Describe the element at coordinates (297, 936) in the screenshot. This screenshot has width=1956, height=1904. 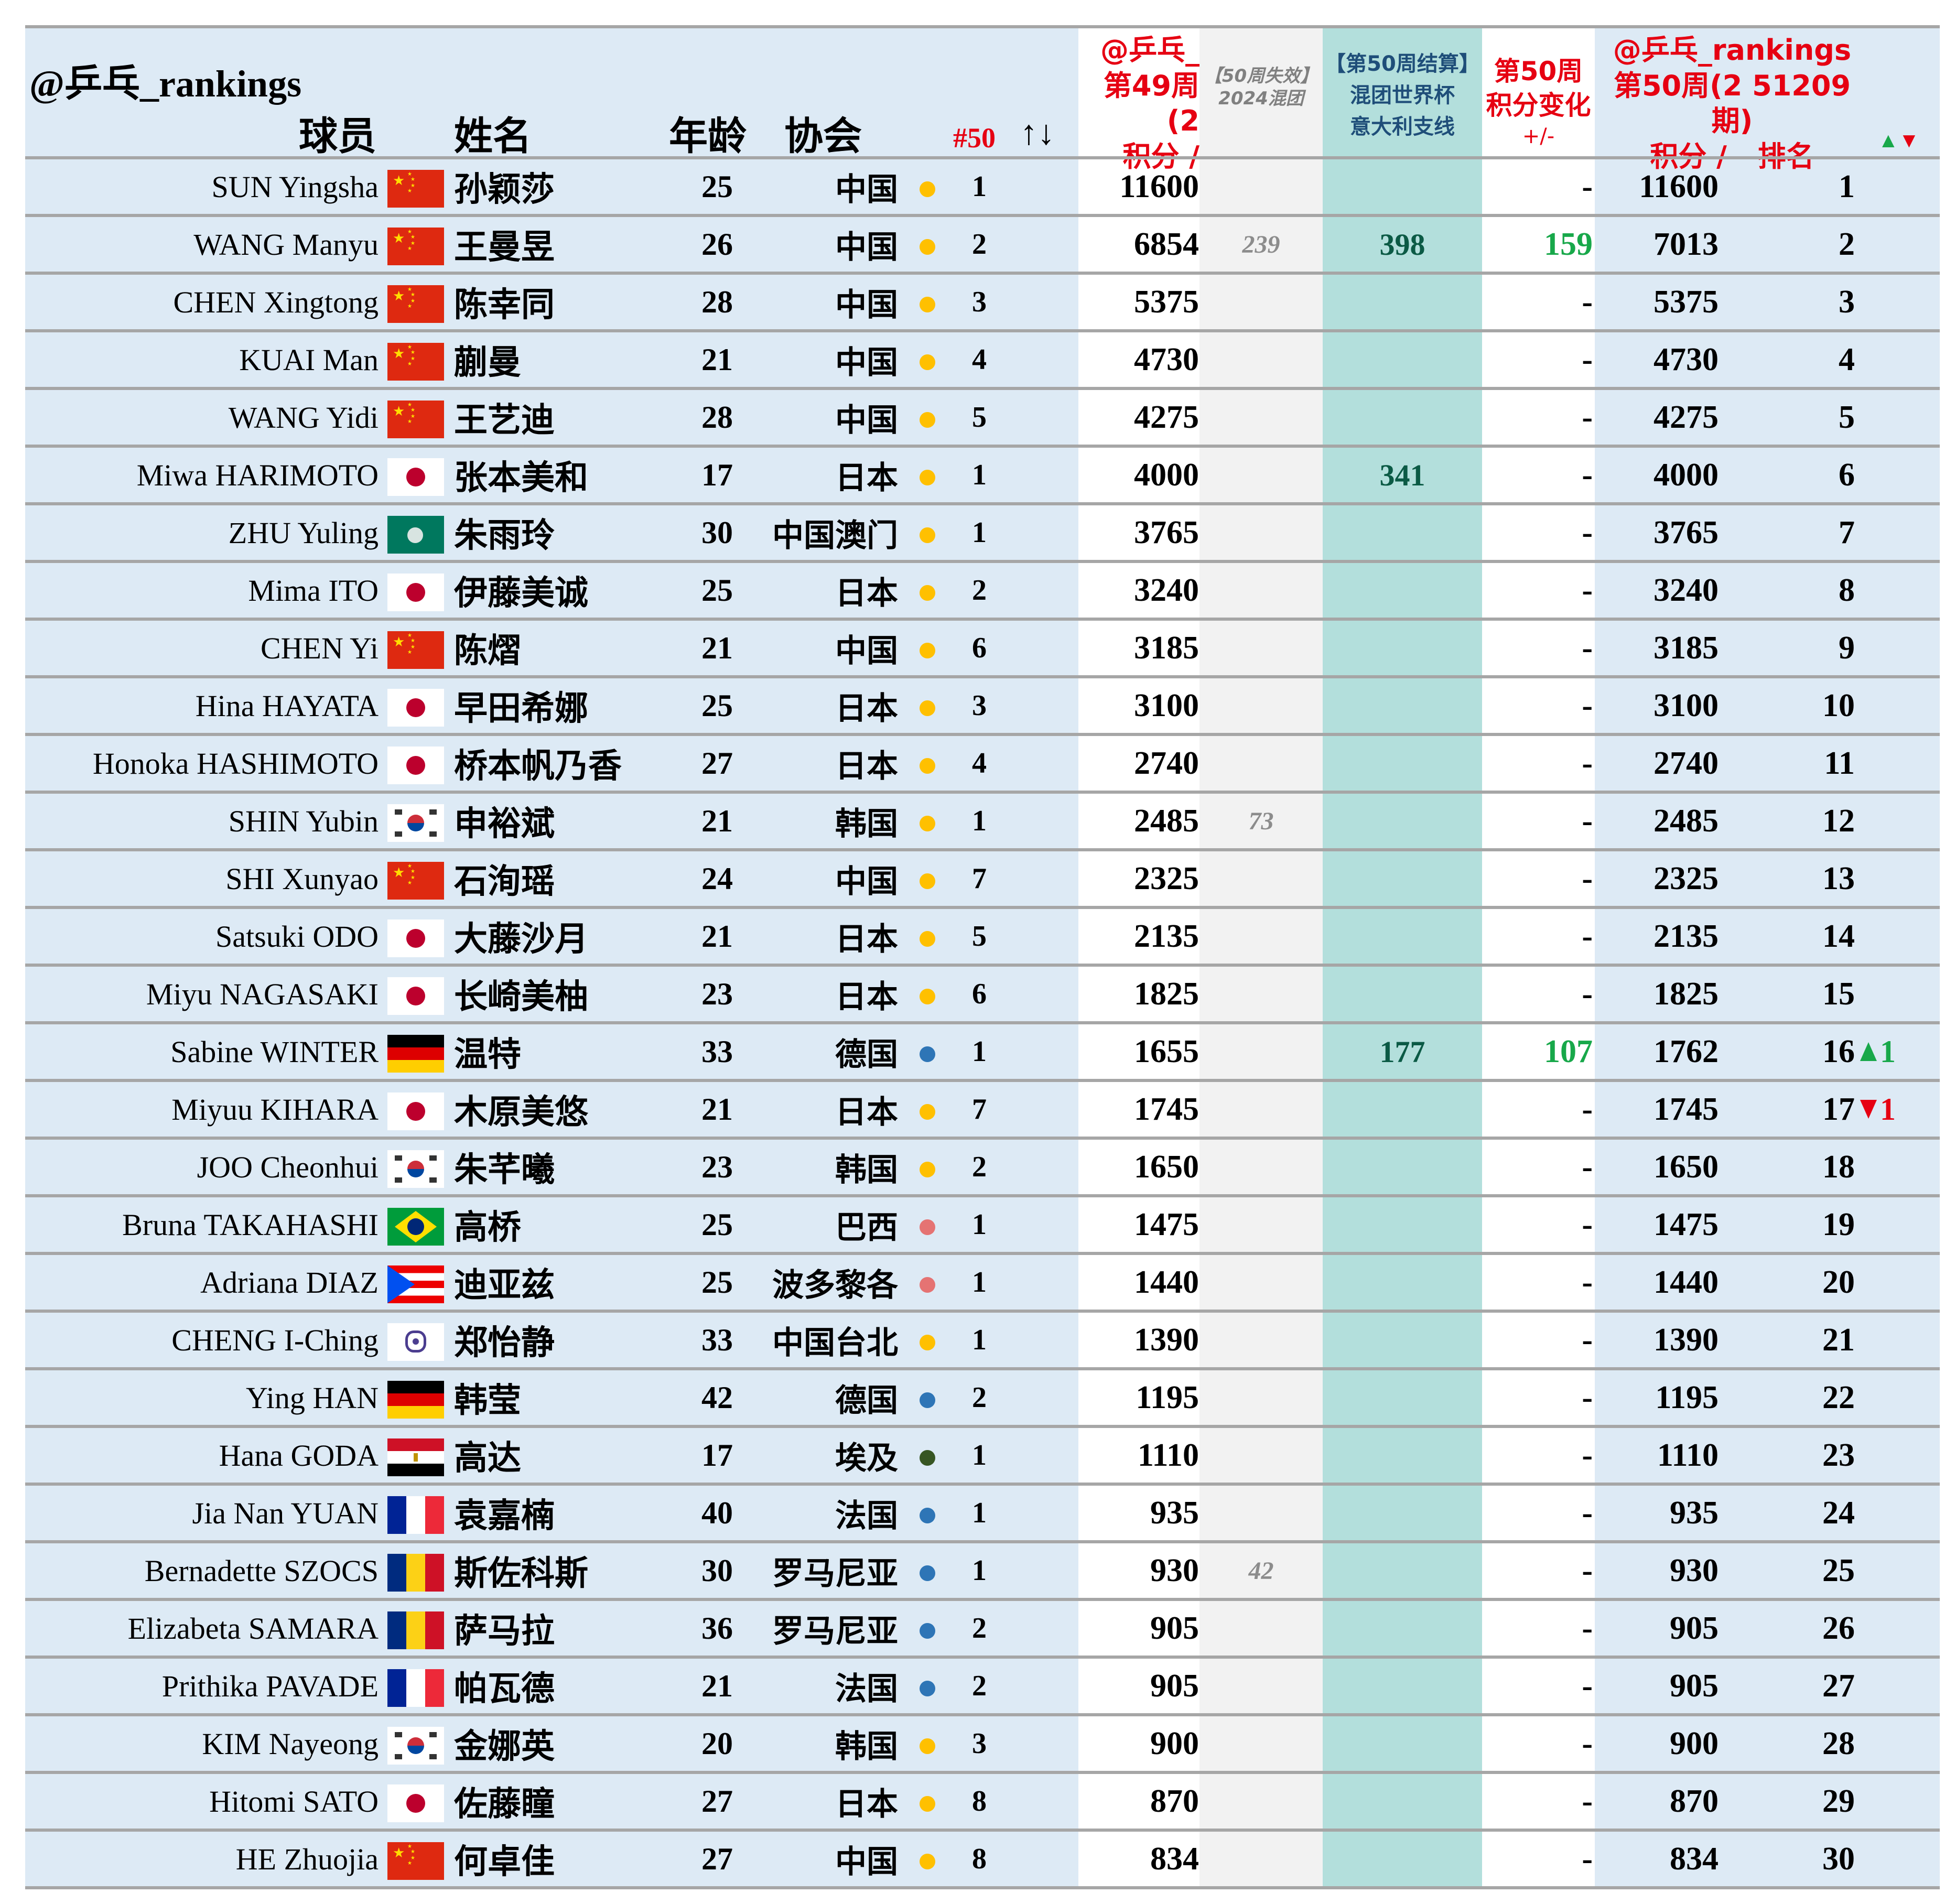
I see `player-english-name: Satsuki ODO` at that location.